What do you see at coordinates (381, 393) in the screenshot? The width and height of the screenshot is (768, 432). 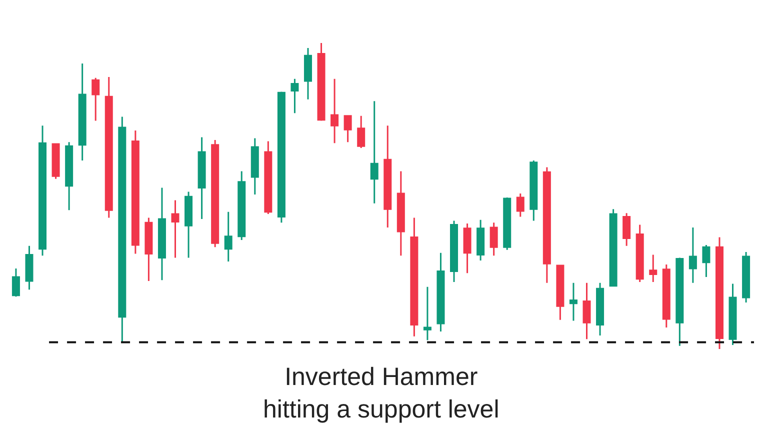 I see `text: Inverted Hammer hitting a support level` at bounding box center [381, 393].